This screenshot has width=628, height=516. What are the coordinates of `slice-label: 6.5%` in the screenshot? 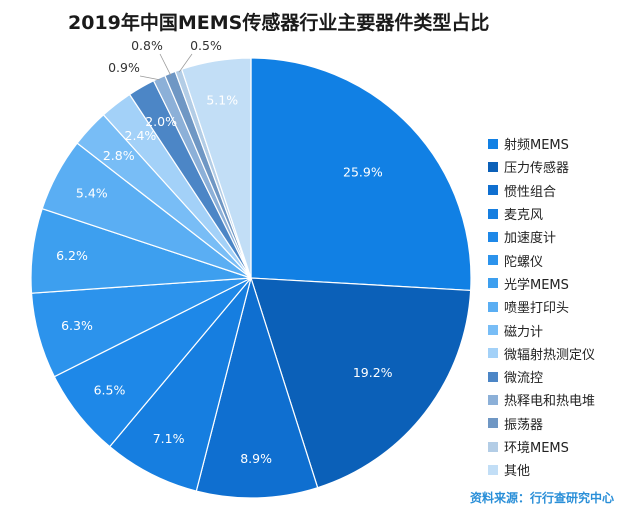 It's located at (110, 389).